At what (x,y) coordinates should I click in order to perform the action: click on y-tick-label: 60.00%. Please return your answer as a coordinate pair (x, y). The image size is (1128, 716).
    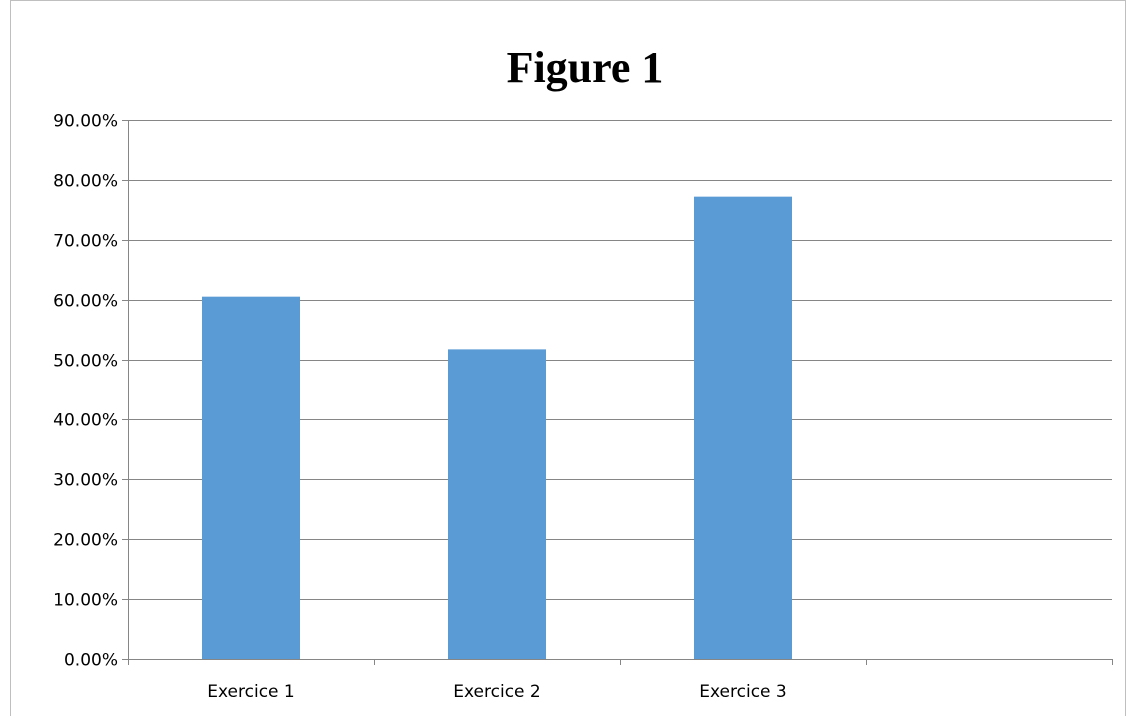
    Looking at the image, I should click on (85, 302).